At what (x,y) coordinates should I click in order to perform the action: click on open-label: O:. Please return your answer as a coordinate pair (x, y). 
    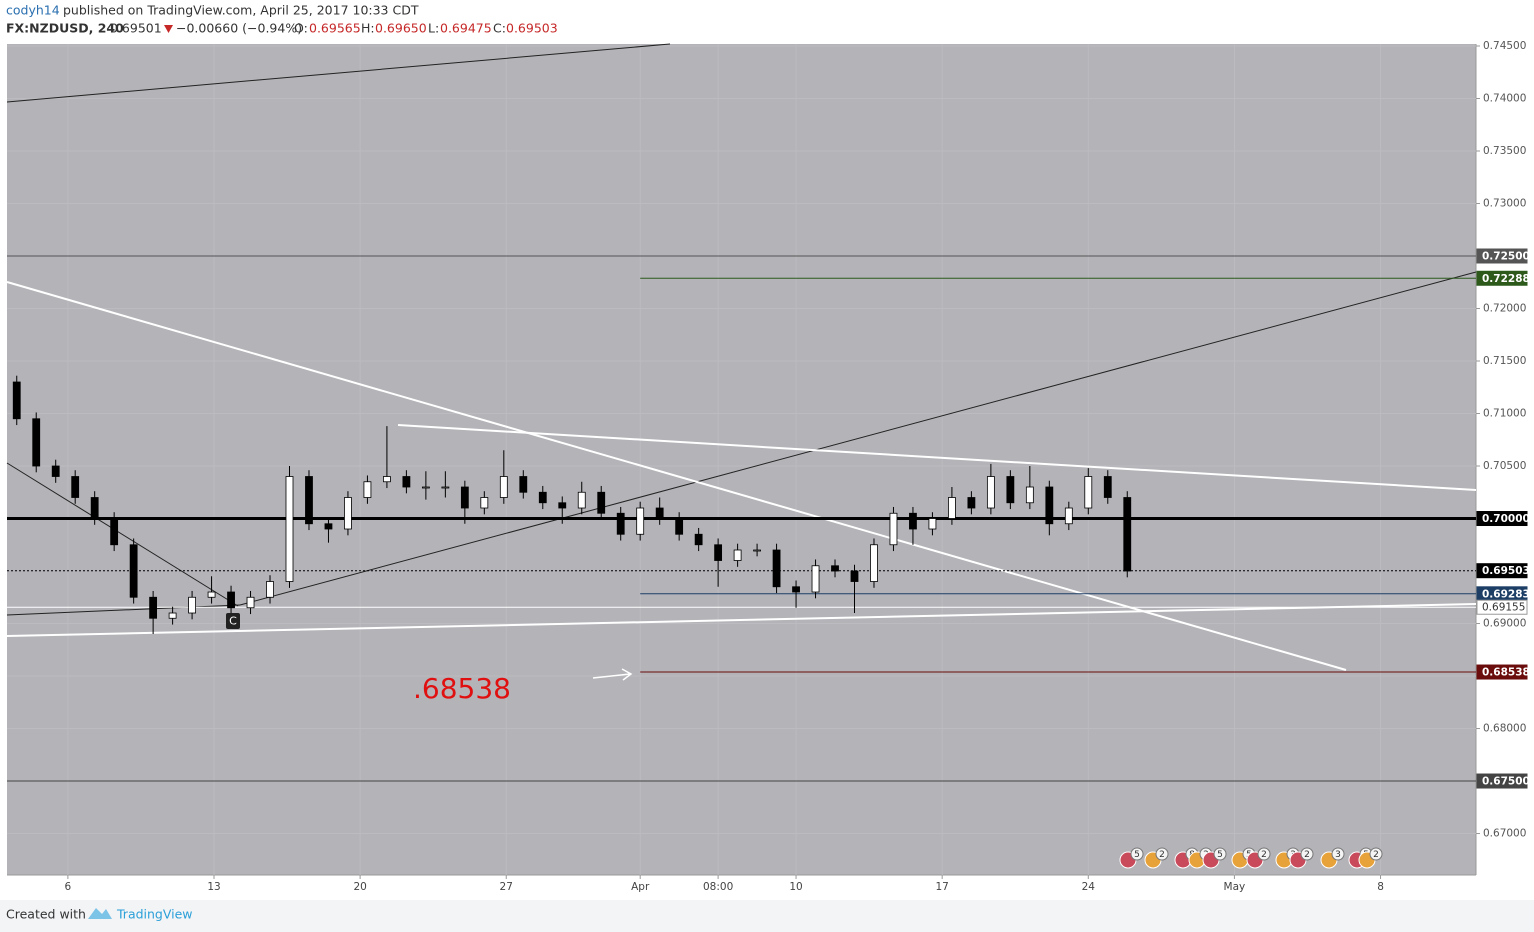
    Looking at the image, I should click on (301, 28).